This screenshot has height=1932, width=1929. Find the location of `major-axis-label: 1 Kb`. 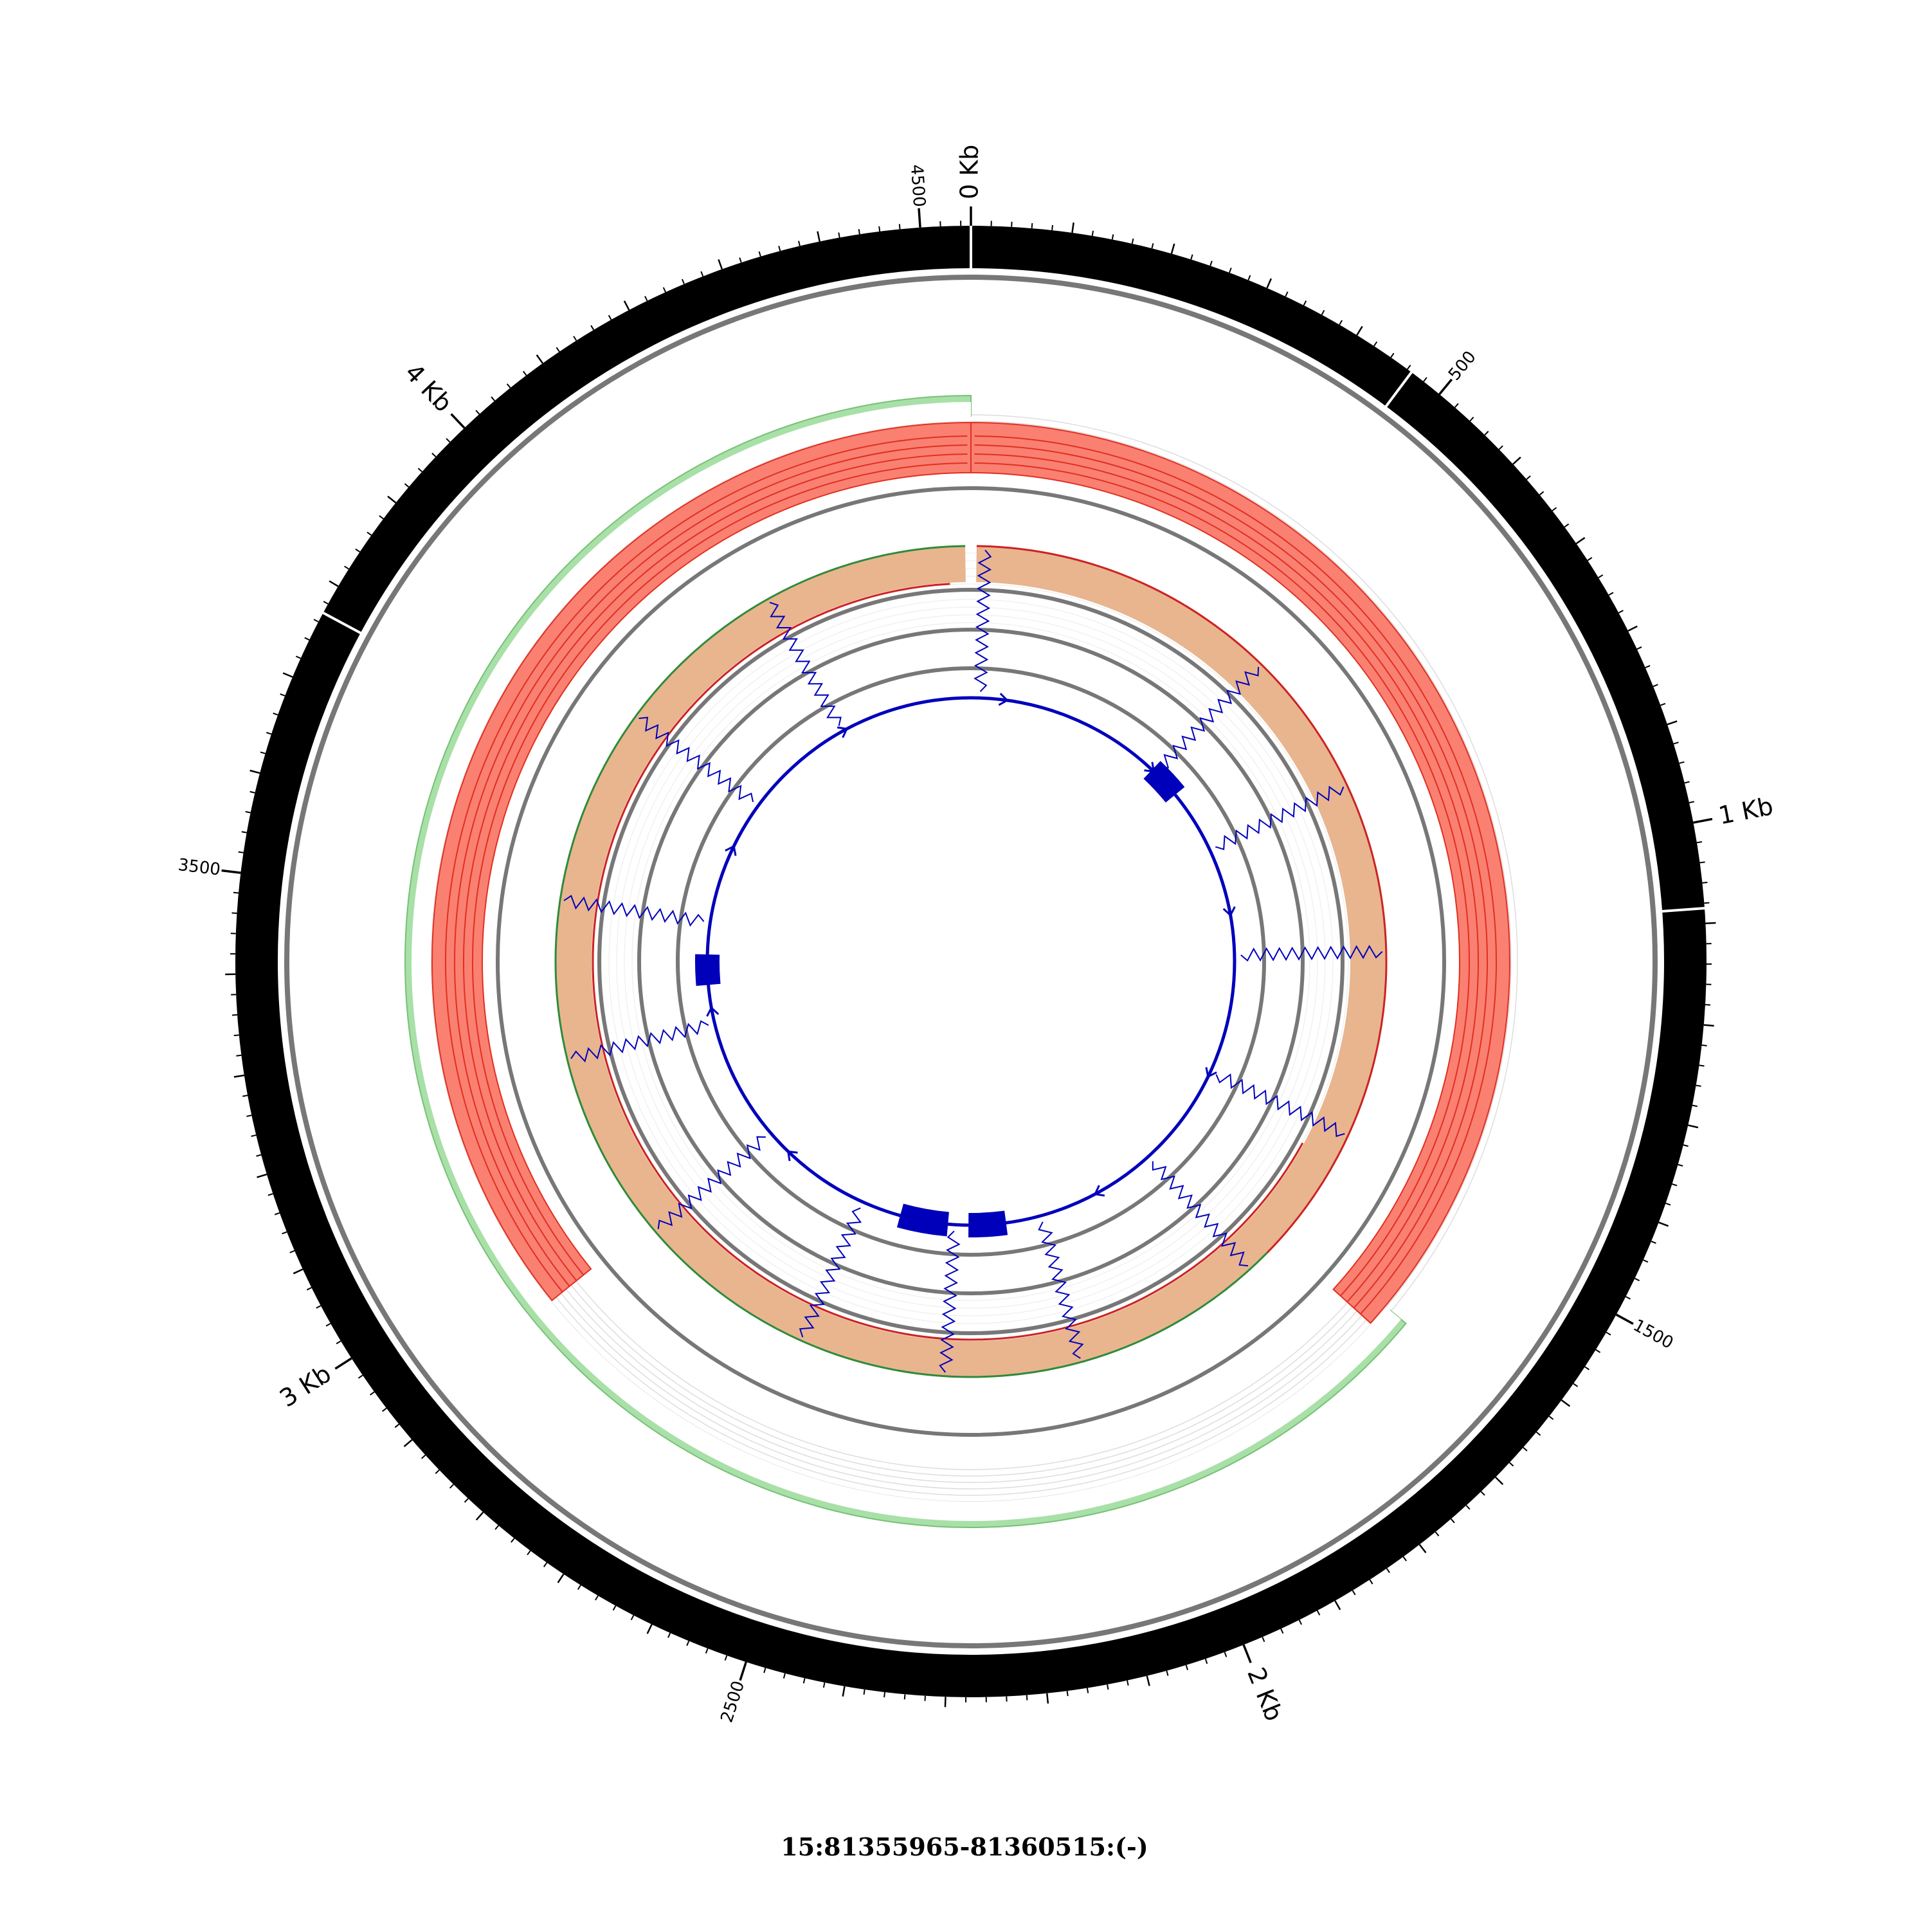

major-axis-label: 1 Kb is located at coordinates (1745, 811).